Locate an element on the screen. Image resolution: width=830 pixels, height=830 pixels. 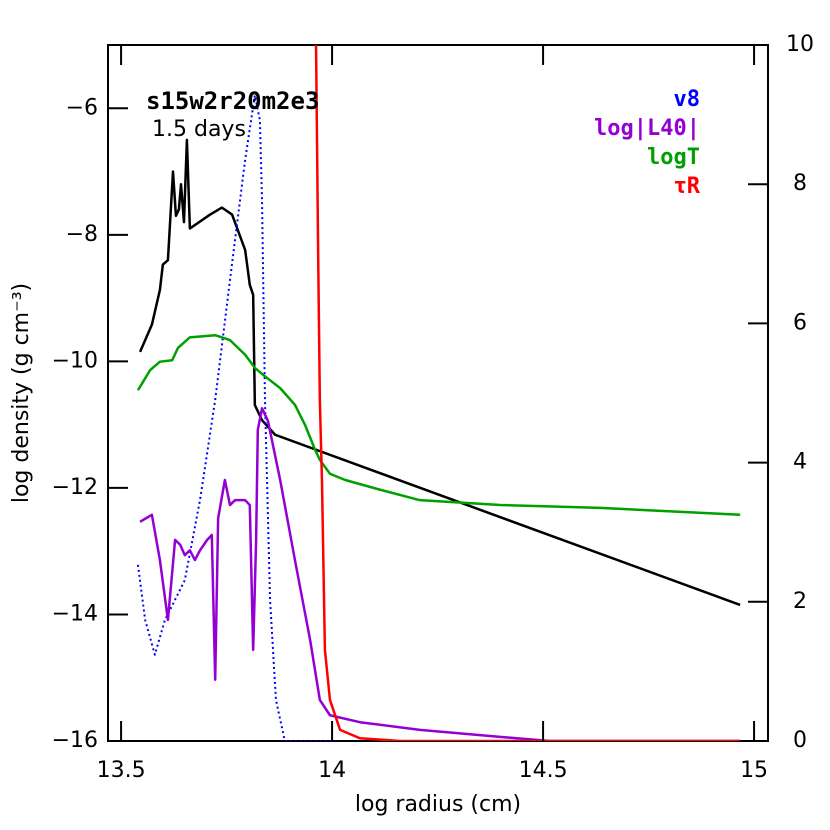
legend-entry: log|L40| is located at coordinates (647, 128).